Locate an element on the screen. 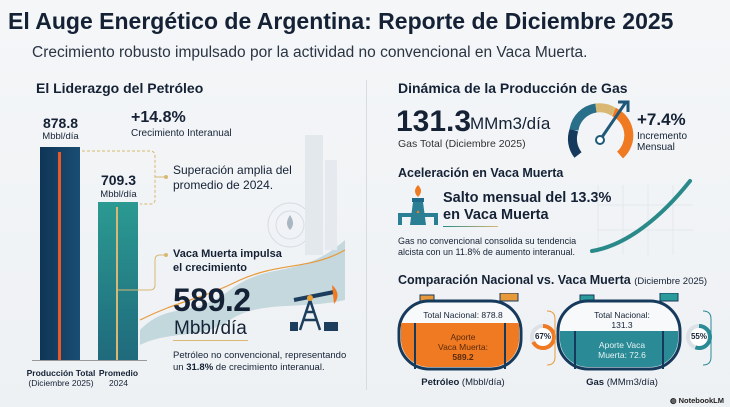 The height and width of the screenshot is (407, 730). gauge-icon is located at coordinates (600, 129).